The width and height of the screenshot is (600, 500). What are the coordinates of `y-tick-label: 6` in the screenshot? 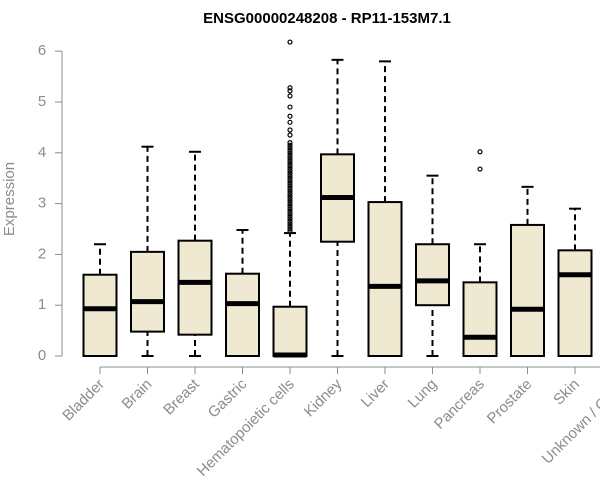 It's located at (42, 50).